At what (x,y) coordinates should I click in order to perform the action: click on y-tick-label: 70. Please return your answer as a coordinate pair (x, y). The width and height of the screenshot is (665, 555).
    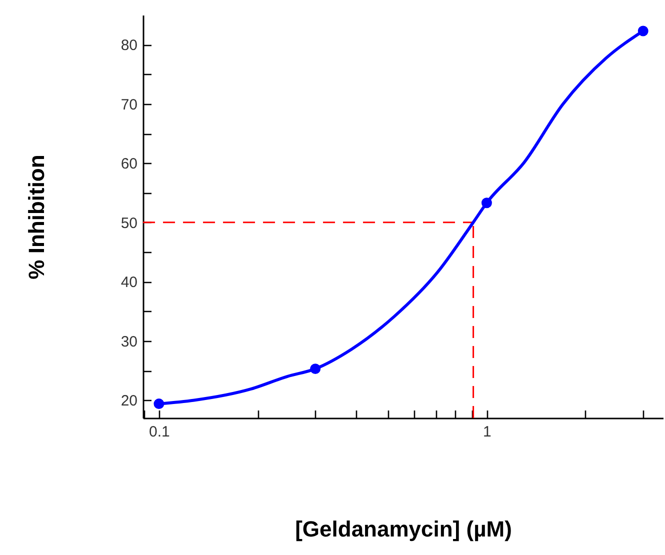
    Looking at the image, I should click on (129, 105).